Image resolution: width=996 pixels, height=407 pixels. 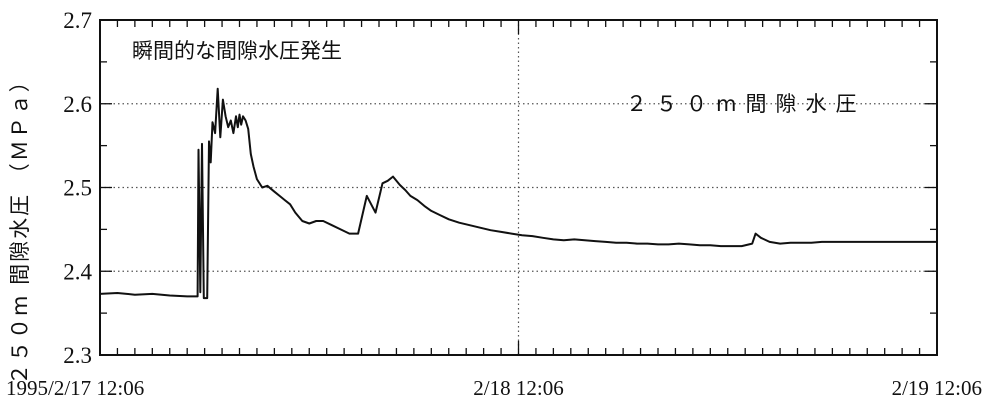 What do you see at coordinates (75, 388) in the screenshot?
I see `x-tick-label: 1995/2/17 12:06` at bounding box center [75, 388].